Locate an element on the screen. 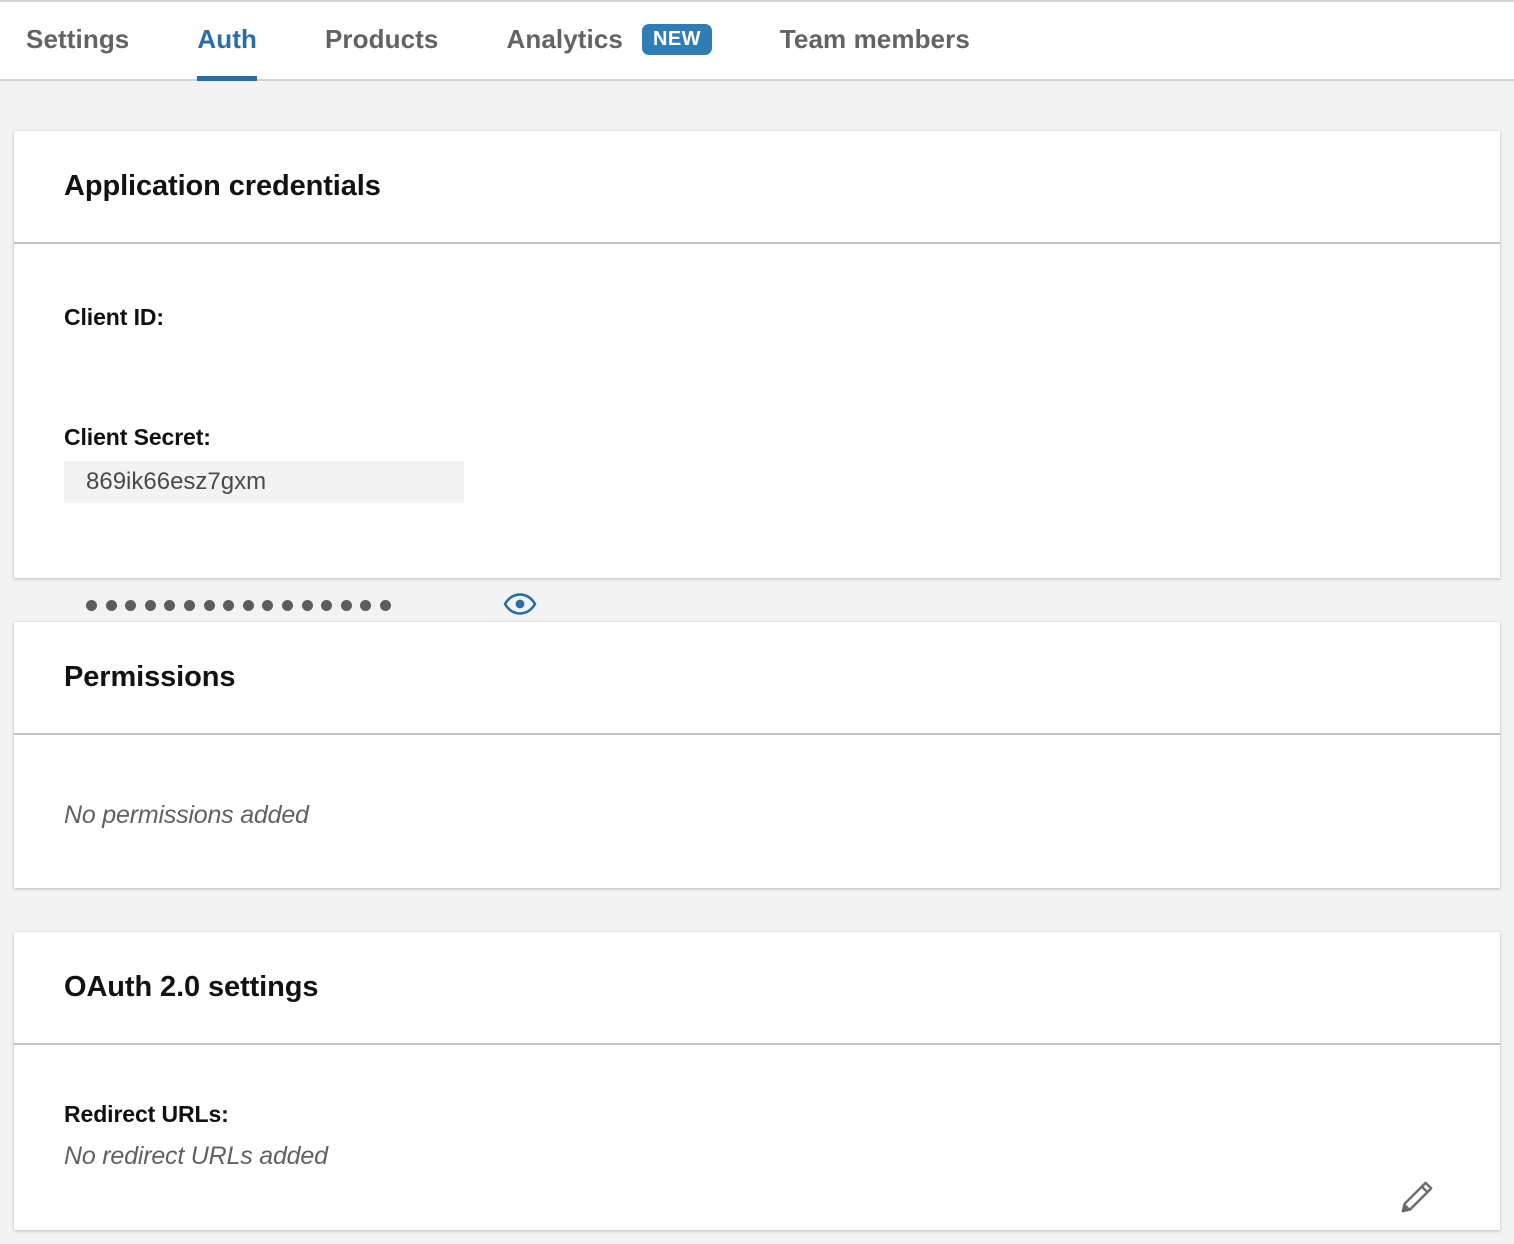 The width and height of the screenshot is (1514, 1244). tab-label: Team members is located at coordinates (874, 39).